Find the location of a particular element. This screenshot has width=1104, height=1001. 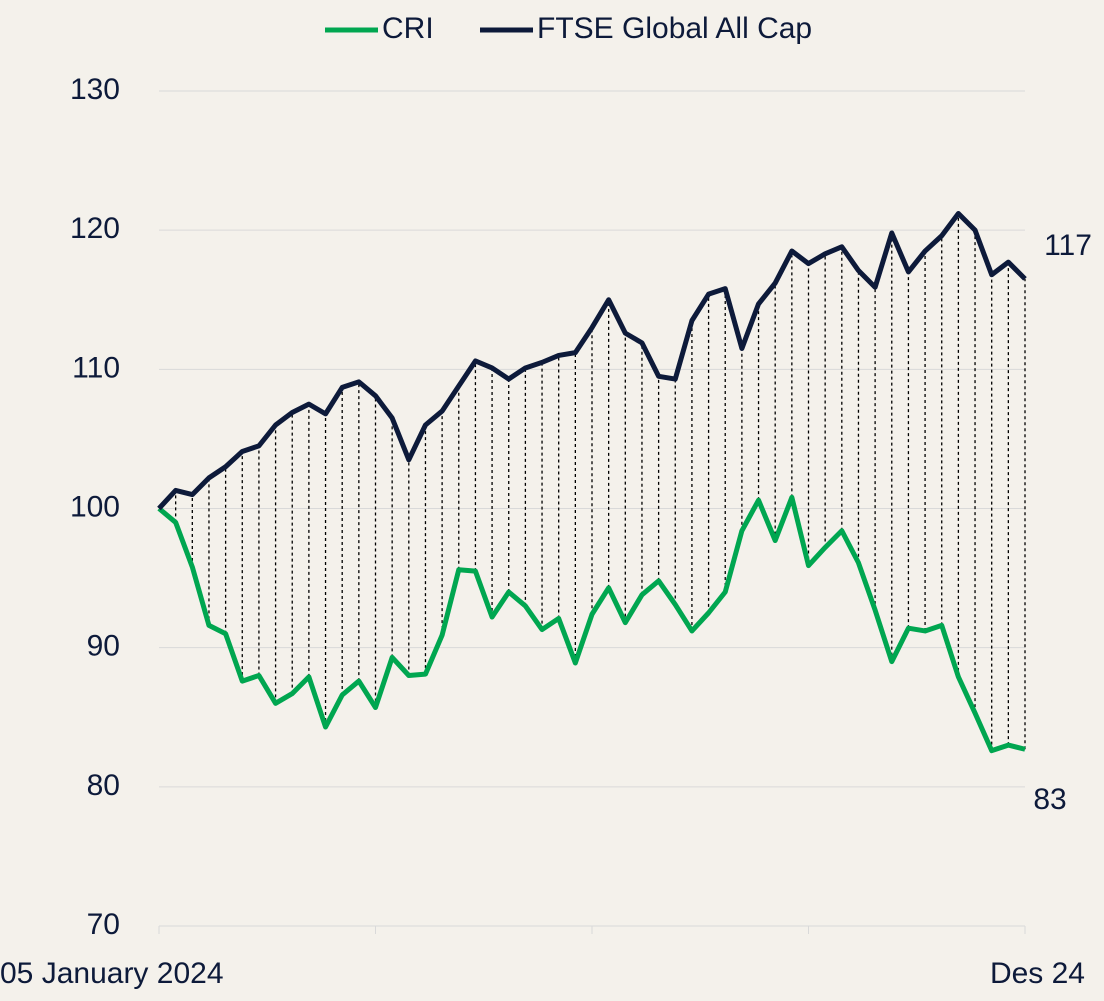

y-tick-label: 70 is located at coordinates (103, 924).